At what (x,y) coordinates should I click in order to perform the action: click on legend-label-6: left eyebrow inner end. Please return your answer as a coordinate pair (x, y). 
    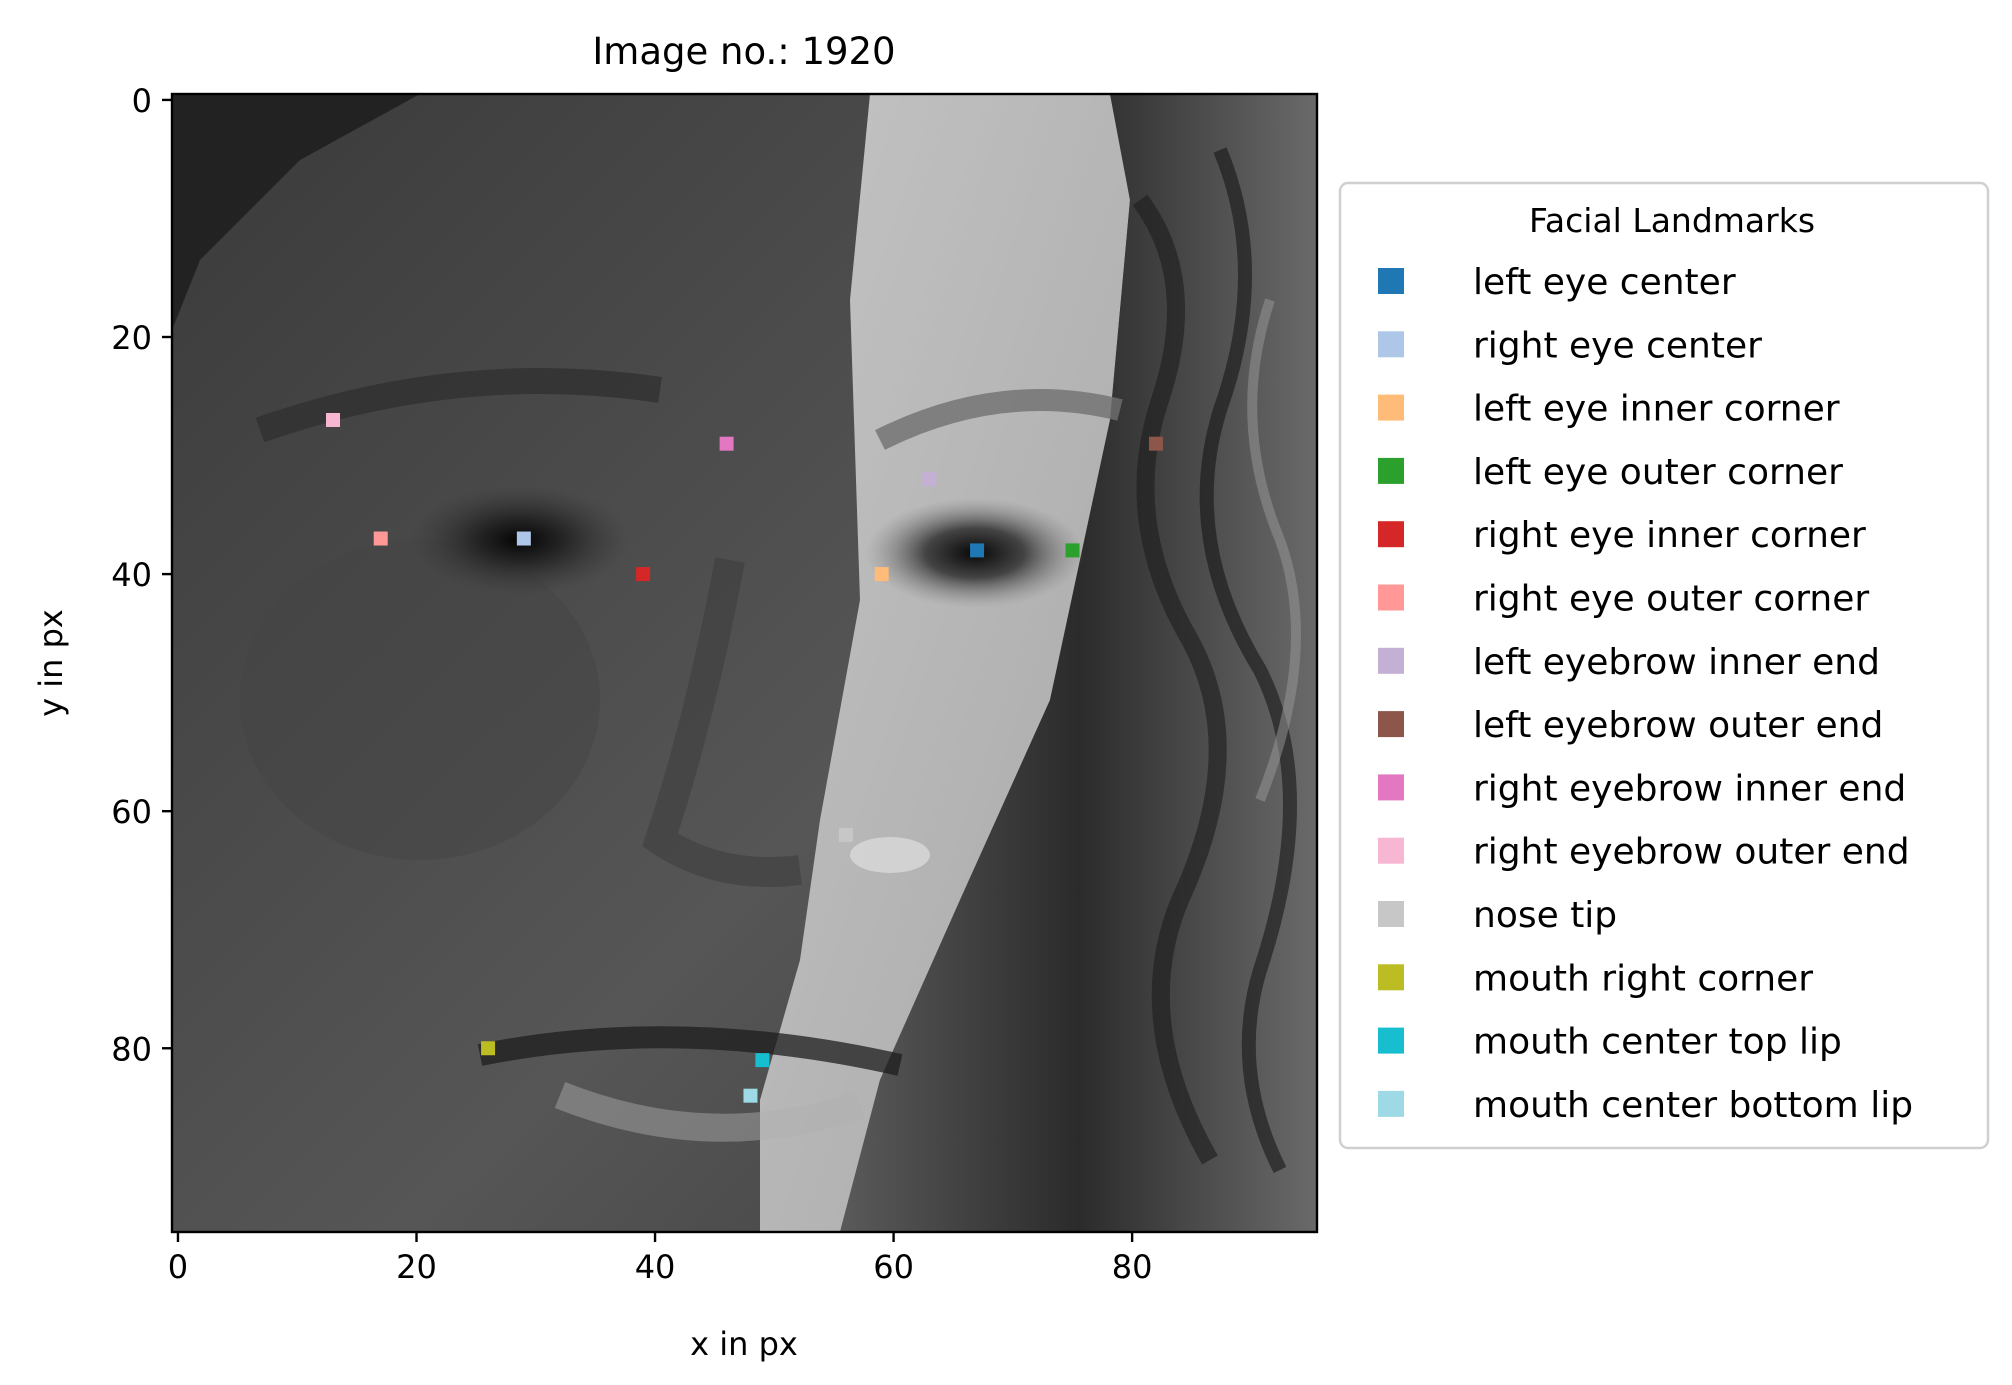
    Looking at the image, I should click on (1676, 662).